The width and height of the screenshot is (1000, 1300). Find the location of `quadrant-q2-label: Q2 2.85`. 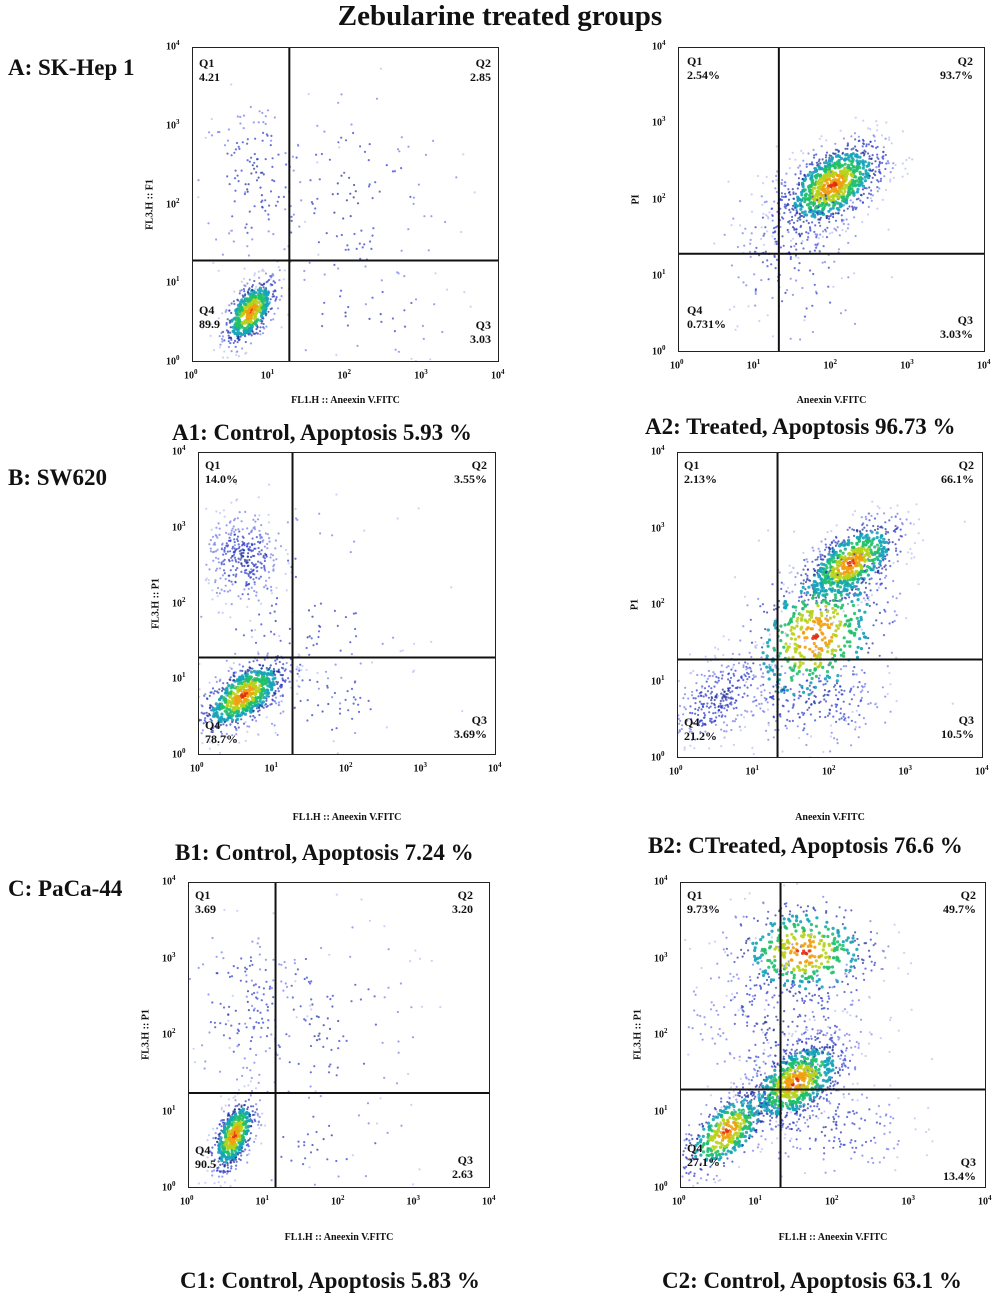

quadrant-q2-label: Q2 2.85 is located at coordinates (480, 70).